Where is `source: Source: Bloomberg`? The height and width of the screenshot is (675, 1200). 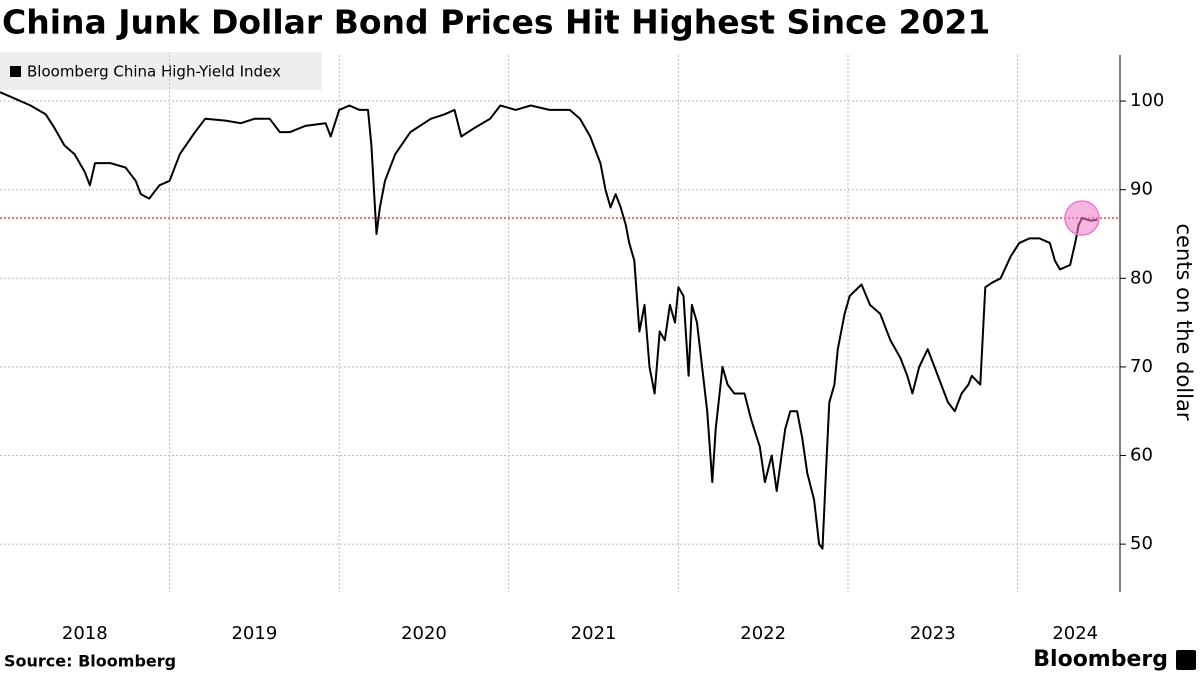 source: Source: Bloomberg is located at coordinates (90, 661).